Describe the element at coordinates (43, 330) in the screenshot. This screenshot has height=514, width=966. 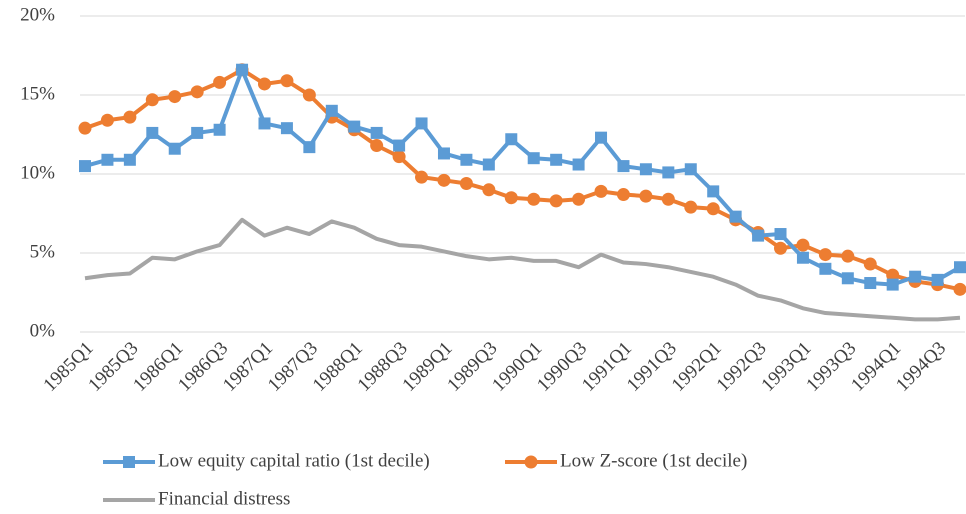
I see `y-tick-label: 0%` at that location.